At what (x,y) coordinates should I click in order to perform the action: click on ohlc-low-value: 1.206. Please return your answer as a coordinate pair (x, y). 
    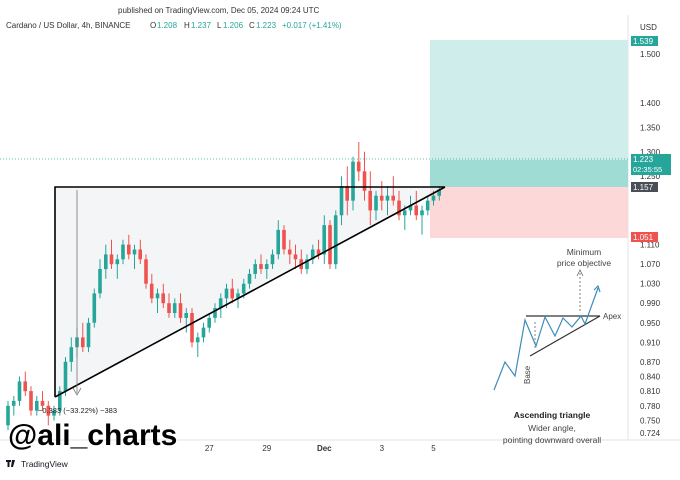
    Looking at the image, I should click on (233, 25).